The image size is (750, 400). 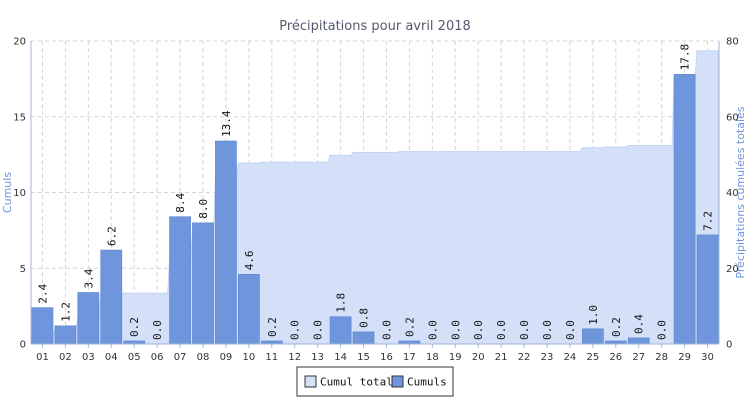 What do you see at coordinates (639, 324) in the screenshot?
I see `data-label-day-27: 0.4` at bounding box center [639, 324].